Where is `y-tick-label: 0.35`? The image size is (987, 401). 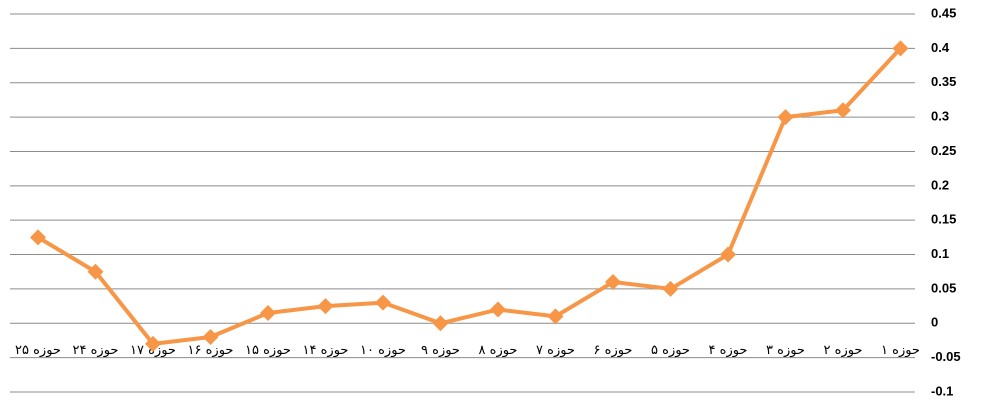
y-tick-label: 0.35 is located at coordinates (943, 81).